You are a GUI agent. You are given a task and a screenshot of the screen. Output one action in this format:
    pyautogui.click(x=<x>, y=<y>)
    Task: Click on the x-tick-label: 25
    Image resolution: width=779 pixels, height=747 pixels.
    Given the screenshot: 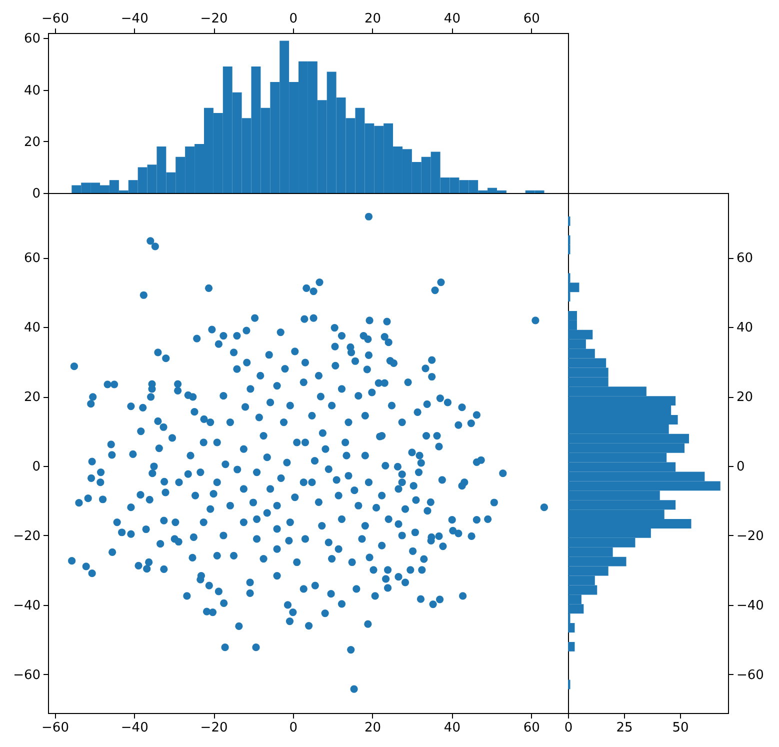 What is the action you would take?
    pyautogui.click(x=624, y=728)
    